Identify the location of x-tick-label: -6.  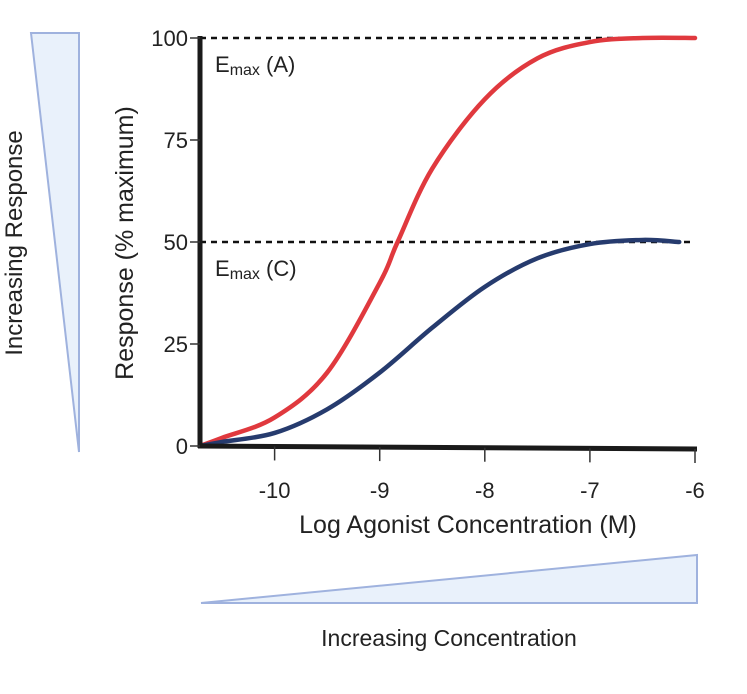
(695, 490).